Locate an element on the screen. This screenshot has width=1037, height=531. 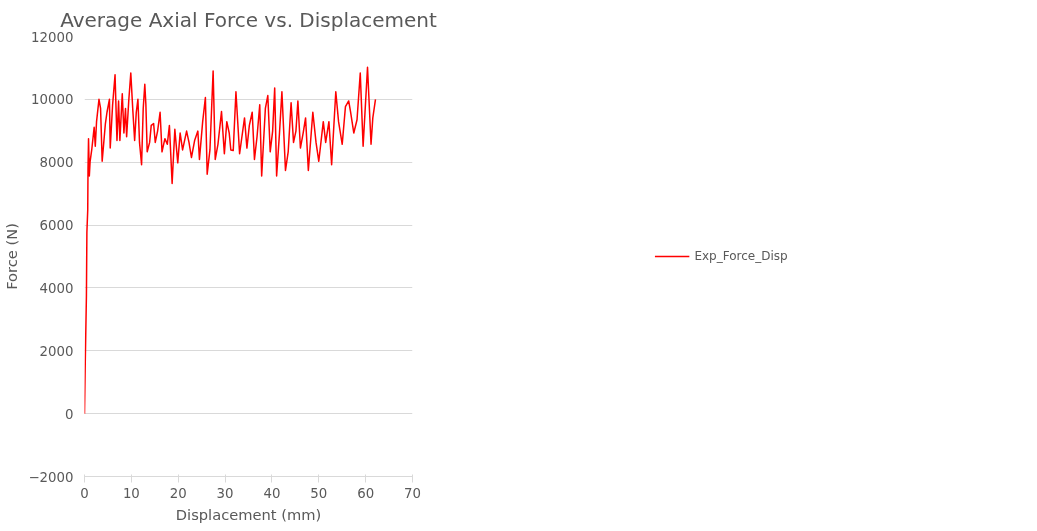
y-tick-label: 8000 is located at coordinates (56, 163).